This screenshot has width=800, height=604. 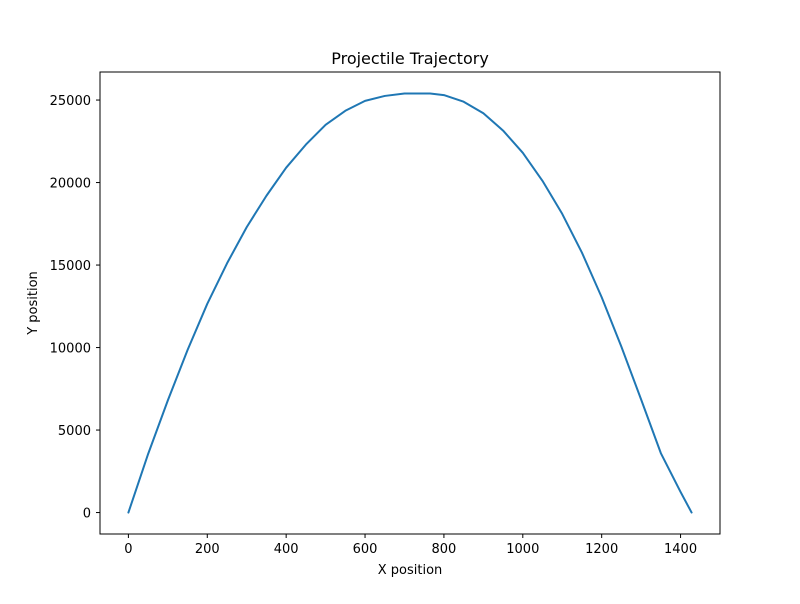 I want to click on x-tick-label: 800, so click(x=444, y=549).